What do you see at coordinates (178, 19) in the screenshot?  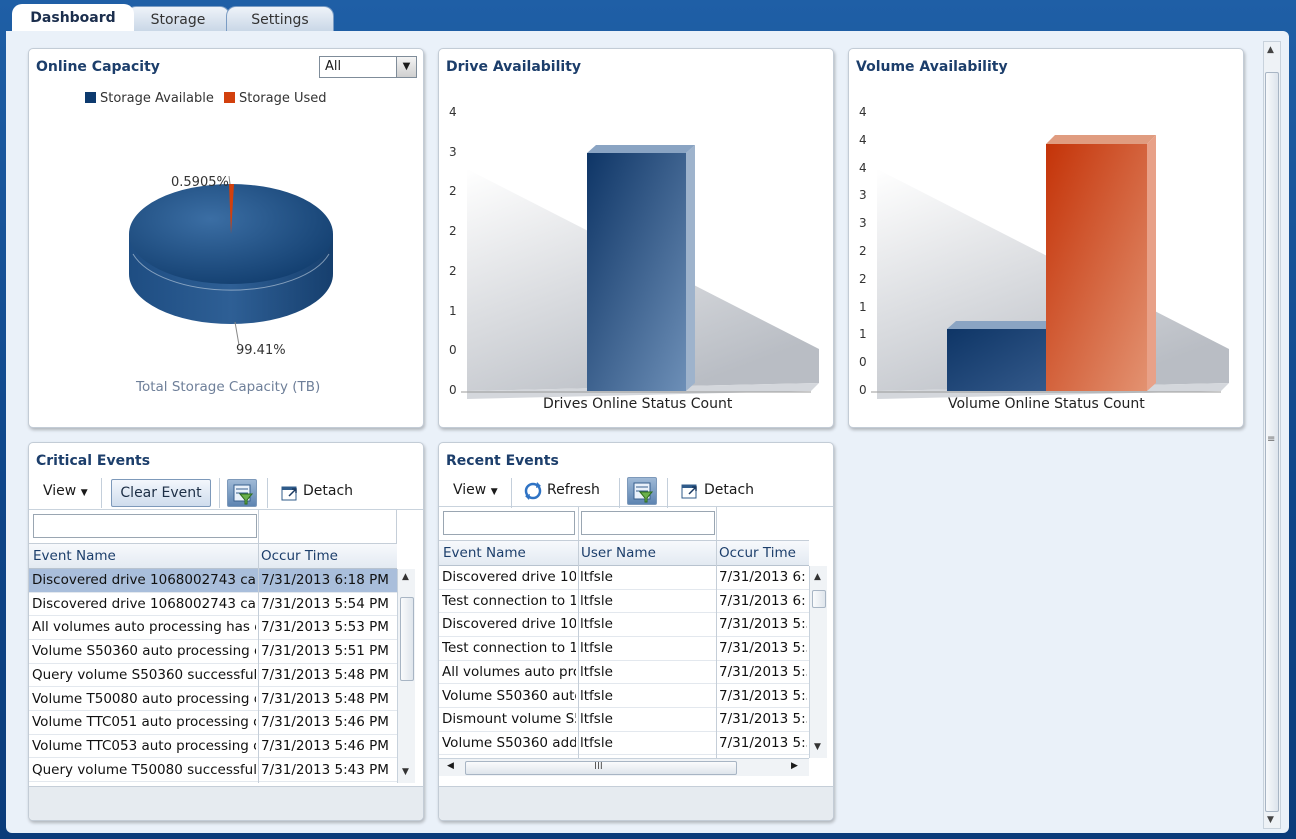 I see `tab-storage: Storage` at bounding box center [178, 19].